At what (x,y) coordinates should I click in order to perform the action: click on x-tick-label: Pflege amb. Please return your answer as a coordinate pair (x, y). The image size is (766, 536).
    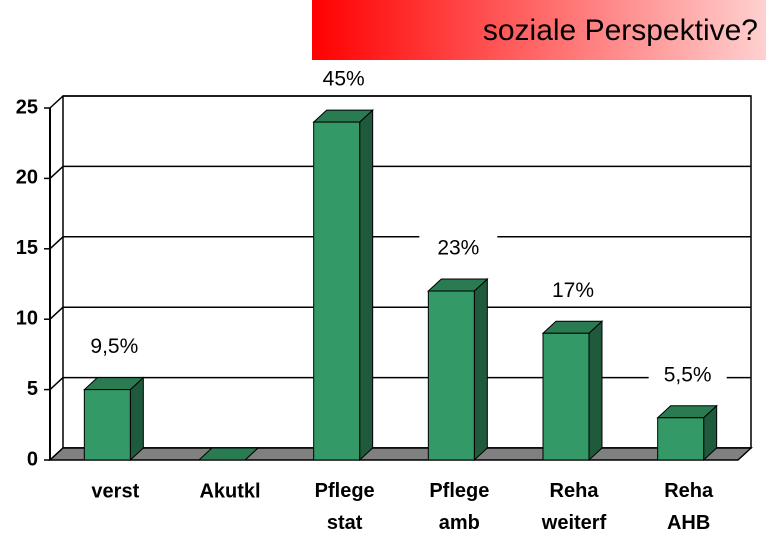
    Looking at the image, I should click on (459, 507).